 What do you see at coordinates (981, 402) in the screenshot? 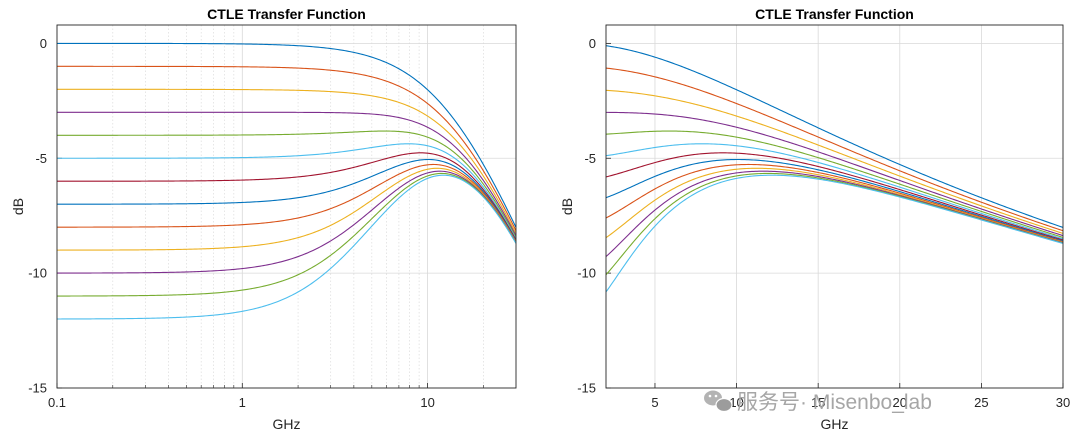
I see `x-tick-label: 25` at bounding box center [981, 402].